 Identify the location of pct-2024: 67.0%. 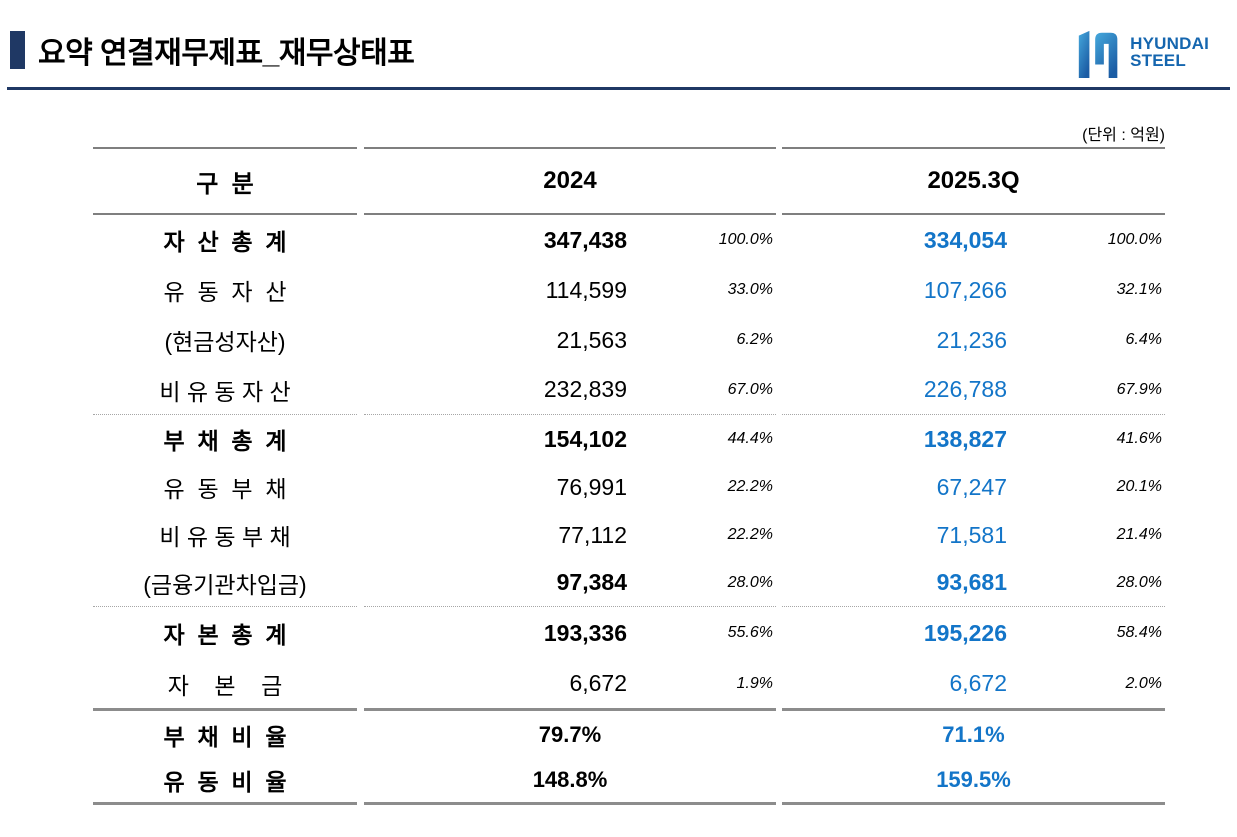
(750, 389).